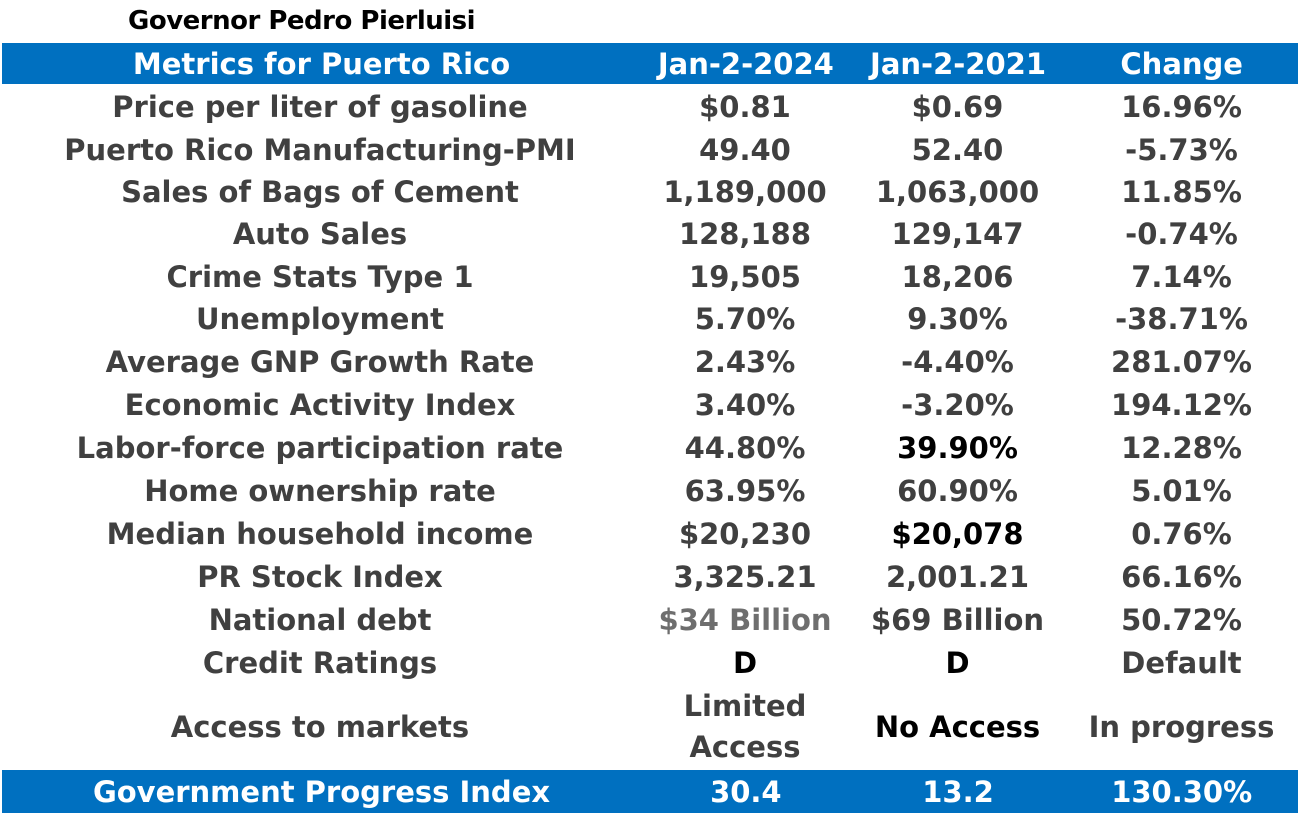  I want to click on value-2021: 129,147, so click(957, 234).